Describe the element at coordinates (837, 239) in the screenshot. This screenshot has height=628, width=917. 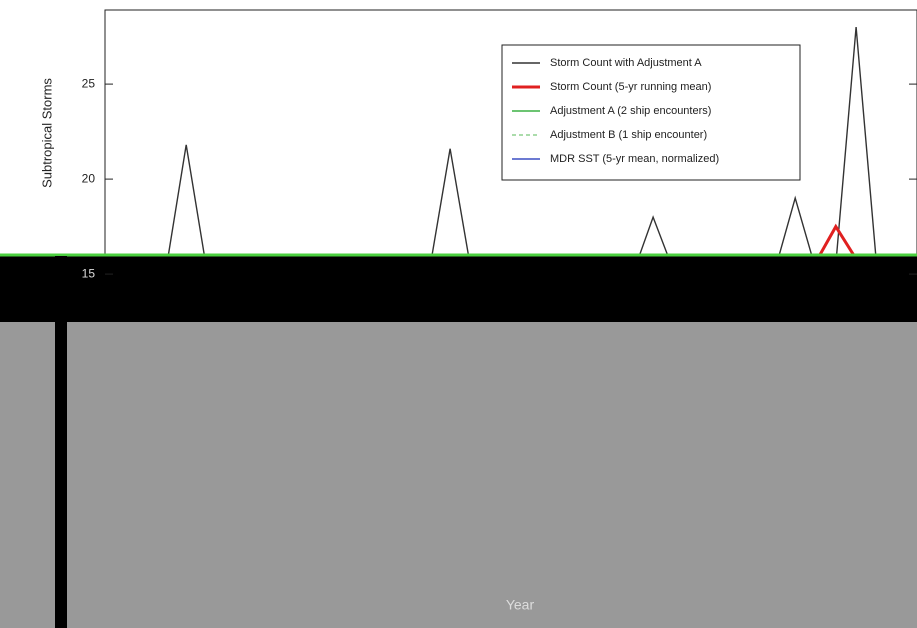
I see `series-line` at that location.